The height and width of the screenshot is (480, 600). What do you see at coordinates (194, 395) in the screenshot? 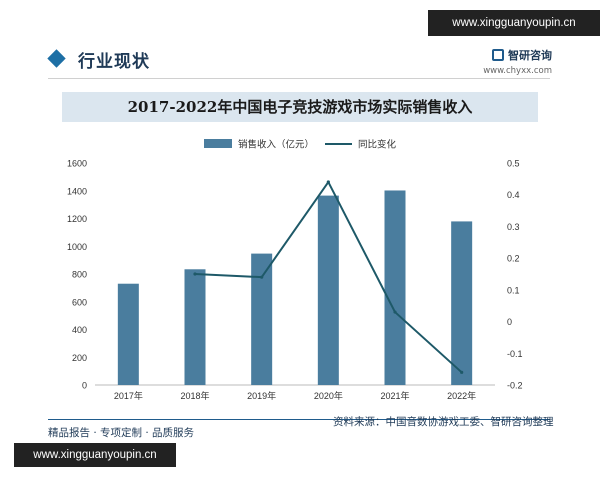
I see `x-tick-label: 2018年` at bounding box center [194, 395].